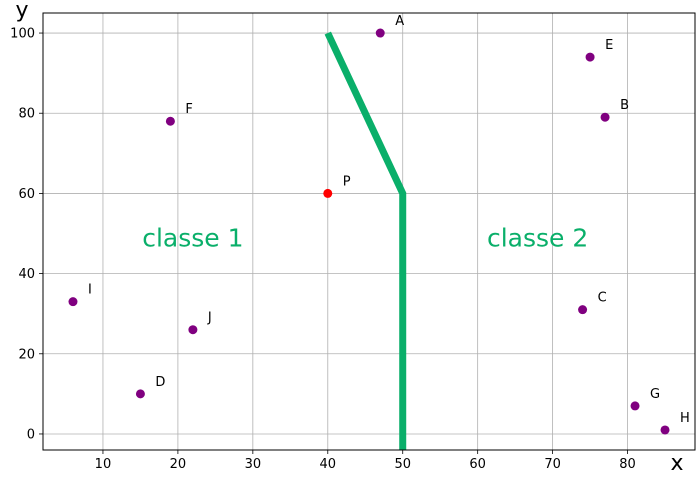  Describe the element at coordinates (676, 463) in the screenshot. I see `x-axis-label: x` at that location.